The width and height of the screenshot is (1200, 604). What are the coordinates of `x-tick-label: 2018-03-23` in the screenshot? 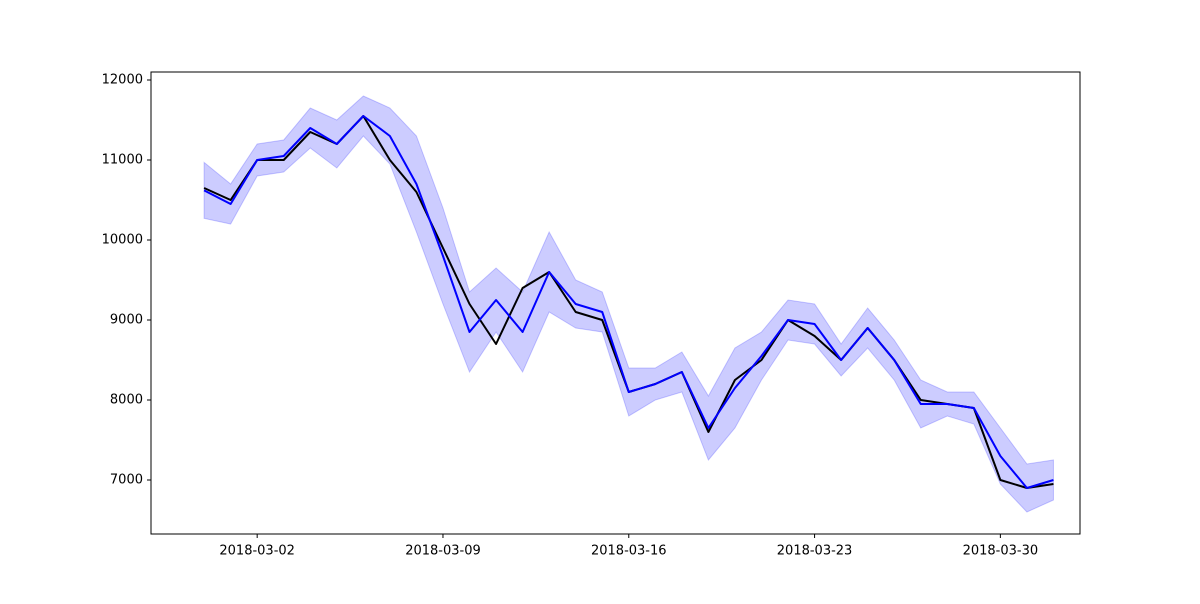 It's located at (815, 551).